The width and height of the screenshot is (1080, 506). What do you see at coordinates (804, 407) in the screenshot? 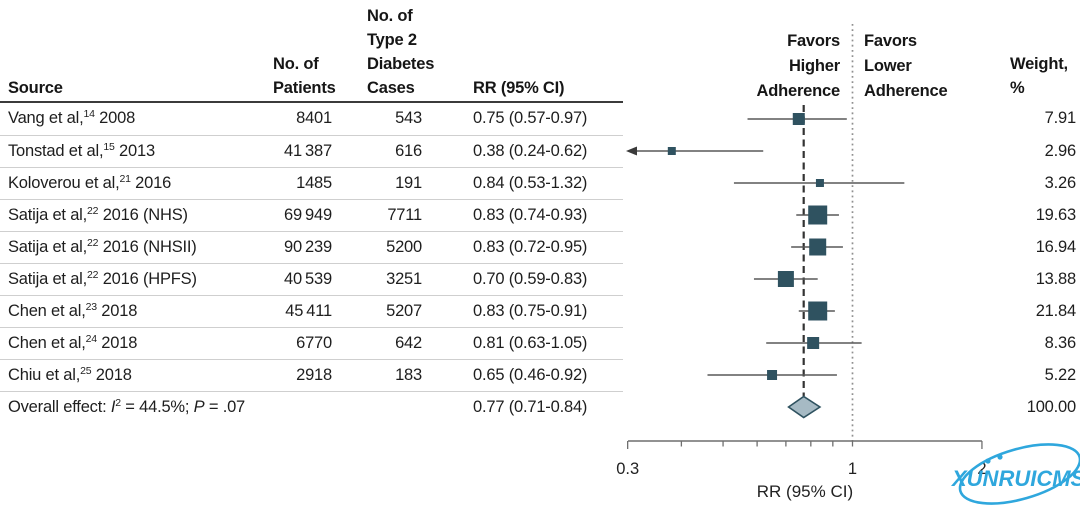
I see `overall-diamond` at bounding box center [804, 407].